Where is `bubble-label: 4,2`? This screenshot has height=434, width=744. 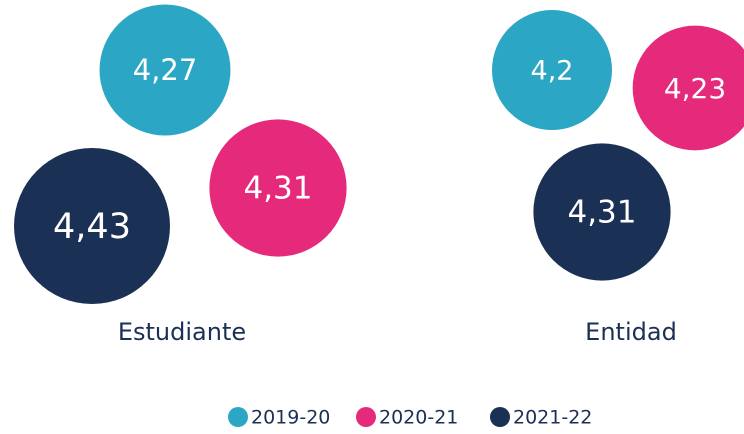
bubble-label: 4,2 is located at coordinates (552, 71).